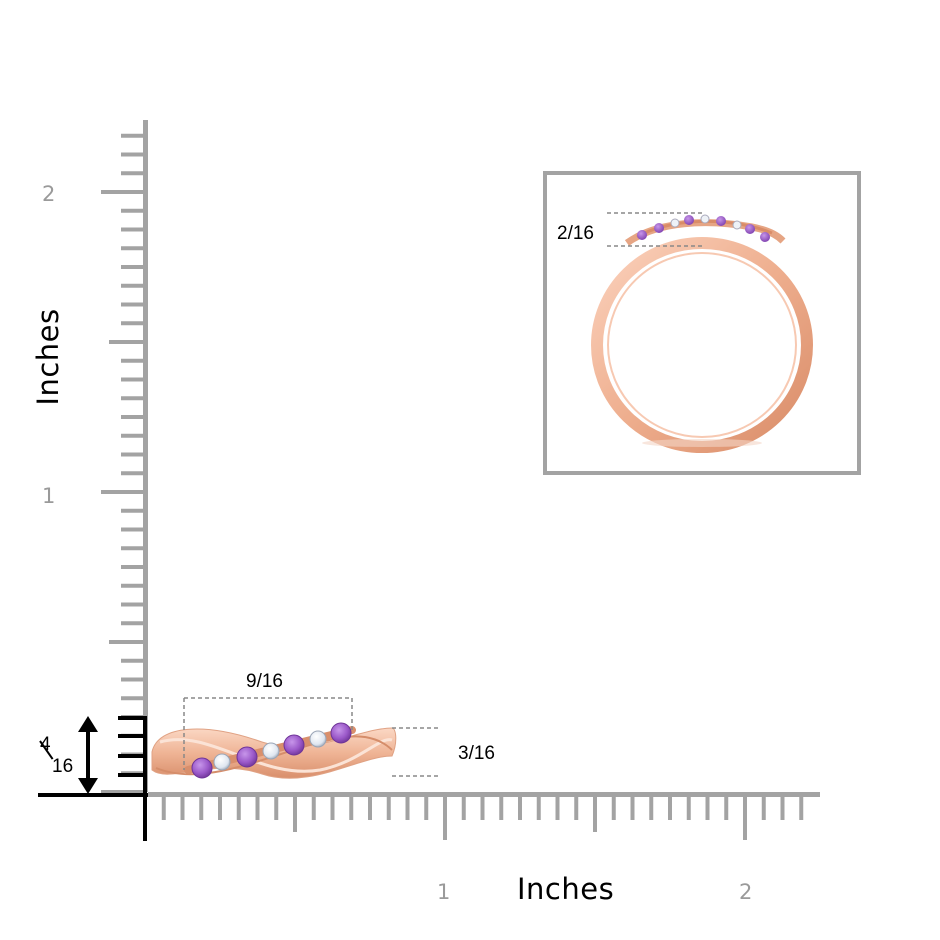  What do you see at coordinates (476, 753) in the screenshot?
I see `height-label: 3/16` at bounding box center [476, 753].